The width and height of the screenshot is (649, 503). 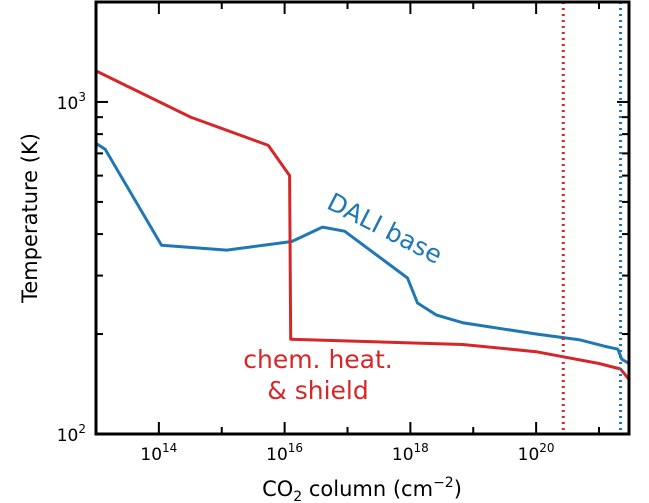 What do you see at coordinates (536, 453) in the screenshot?
I see `x-tick-label: 1020` at bounding box center [536, 453].